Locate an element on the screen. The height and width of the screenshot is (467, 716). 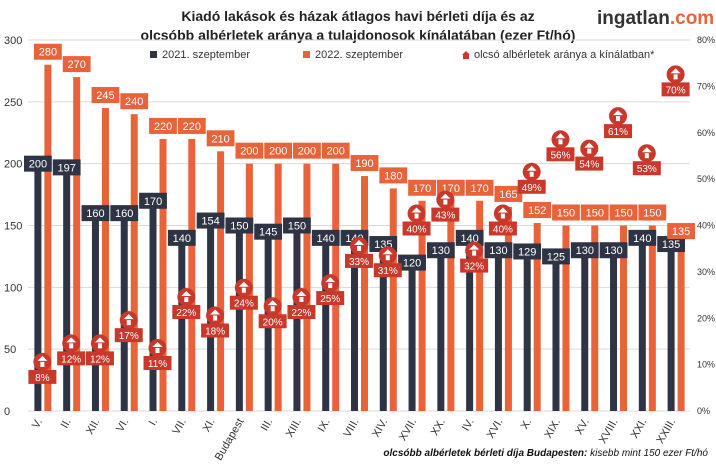
share-label: 12% is located at coordinates (71, 359).